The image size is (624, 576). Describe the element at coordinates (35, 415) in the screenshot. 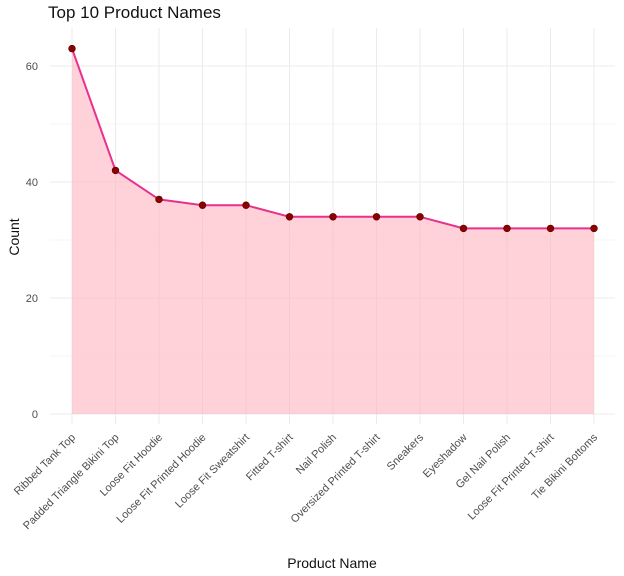

I see `y-tick-label: 0` at that location.